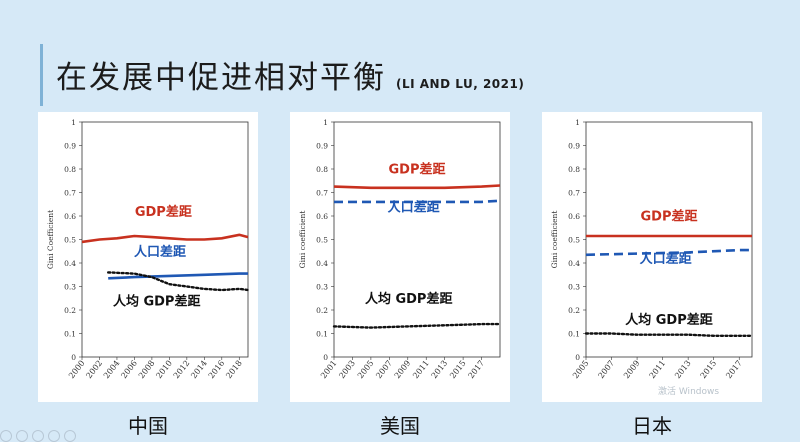  Describe the element at coordinates (164, 370) in the screenshot. I see `x-tick-label: 2010` at that location.